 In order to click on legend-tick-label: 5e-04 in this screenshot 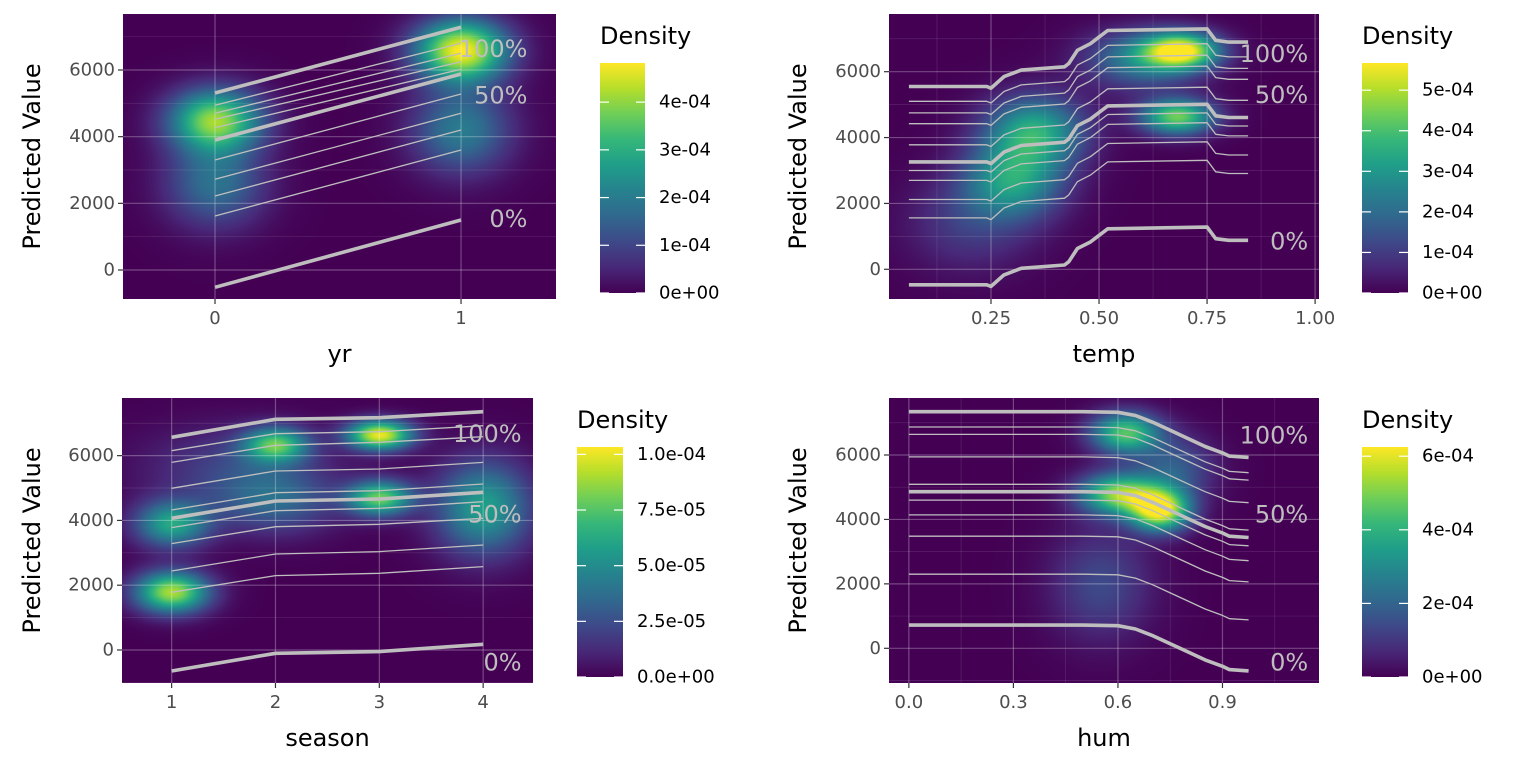, I will do `click(1448, 90)`.